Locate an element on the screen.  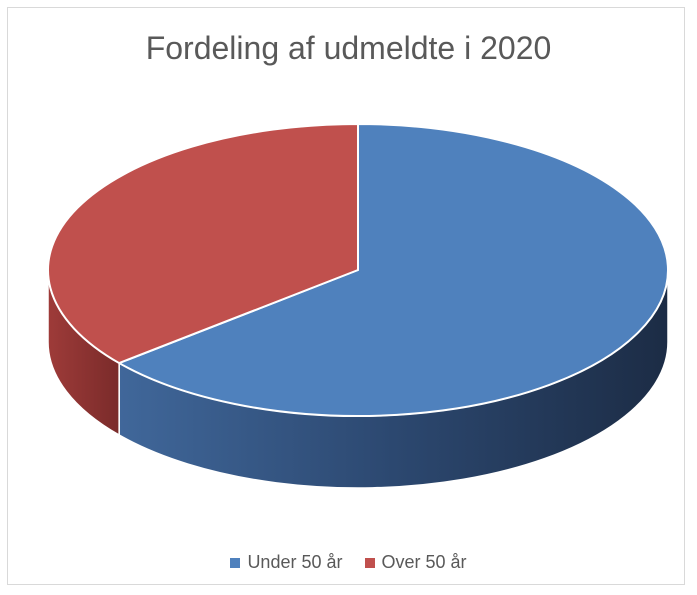
legend-item-over-50: Over 50 år is located at coordinates (415, 562).